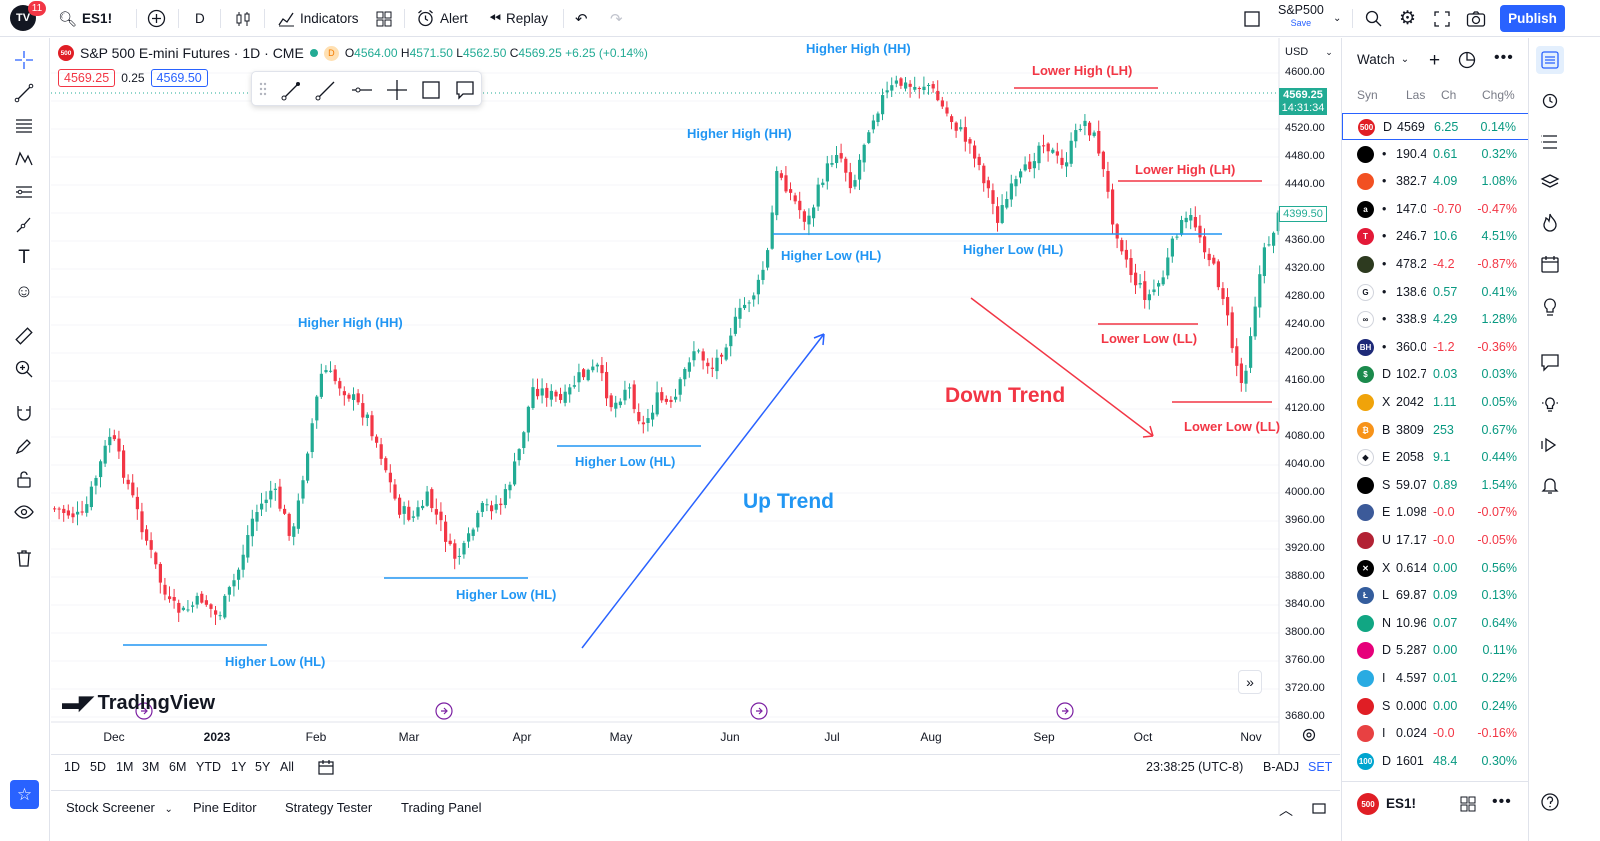 The image size is (1600, 841). I want to click on compare-button, so click(156, 18).